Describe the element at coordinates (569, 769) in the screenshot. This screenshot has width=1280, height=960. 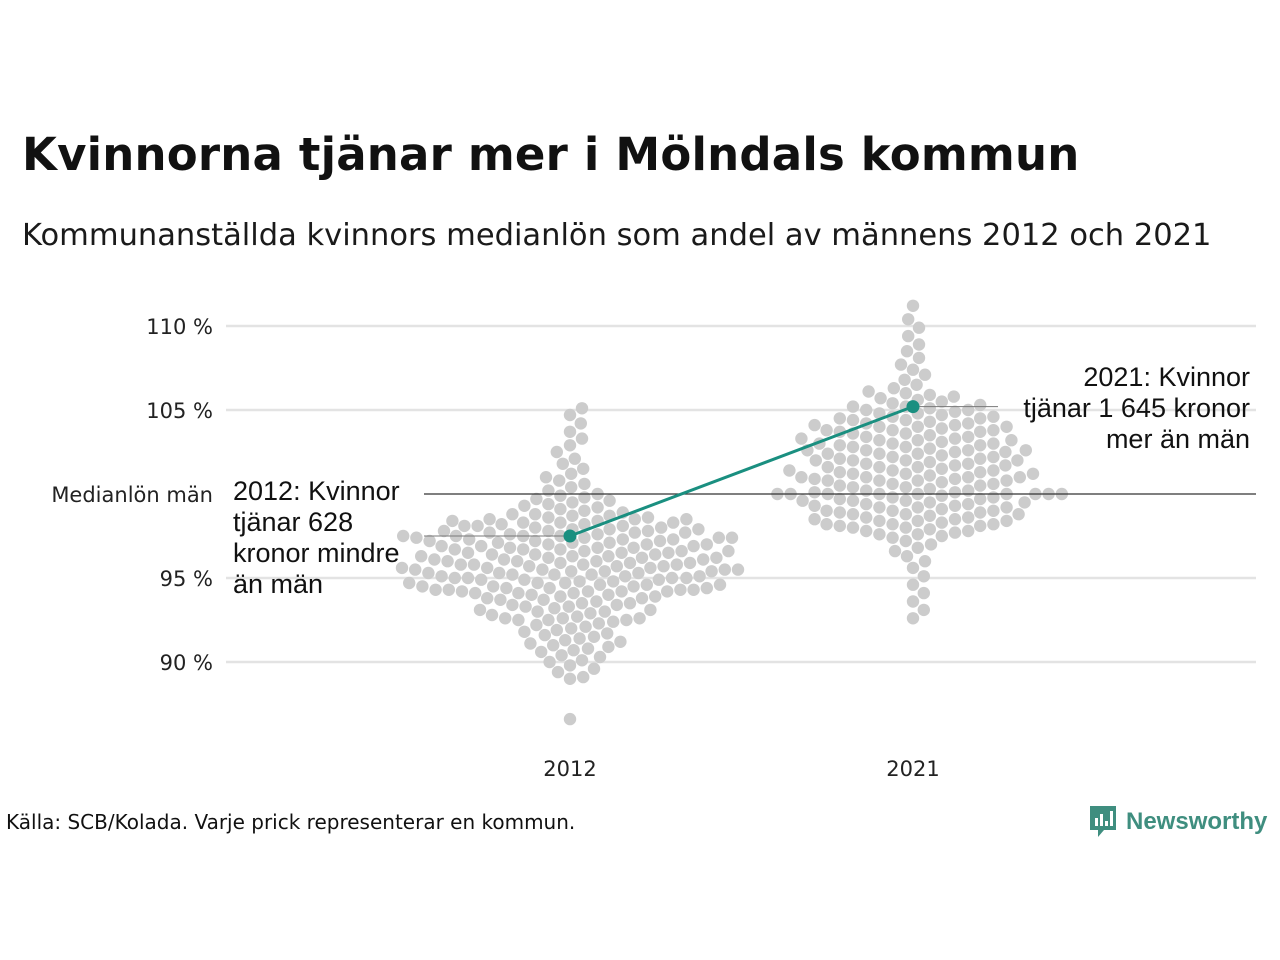
I see `x-tick-label: 2012` at that location.